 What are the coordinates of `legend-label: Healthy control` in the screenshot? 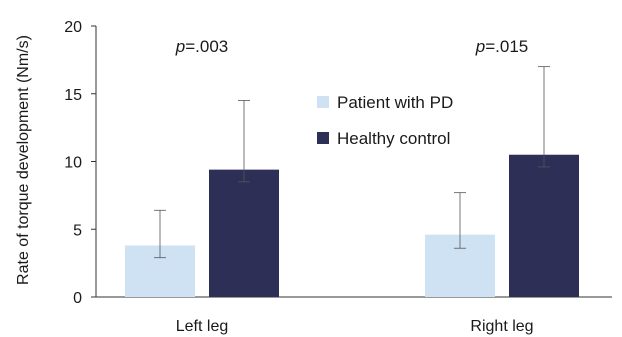 It's located at (393, 138).